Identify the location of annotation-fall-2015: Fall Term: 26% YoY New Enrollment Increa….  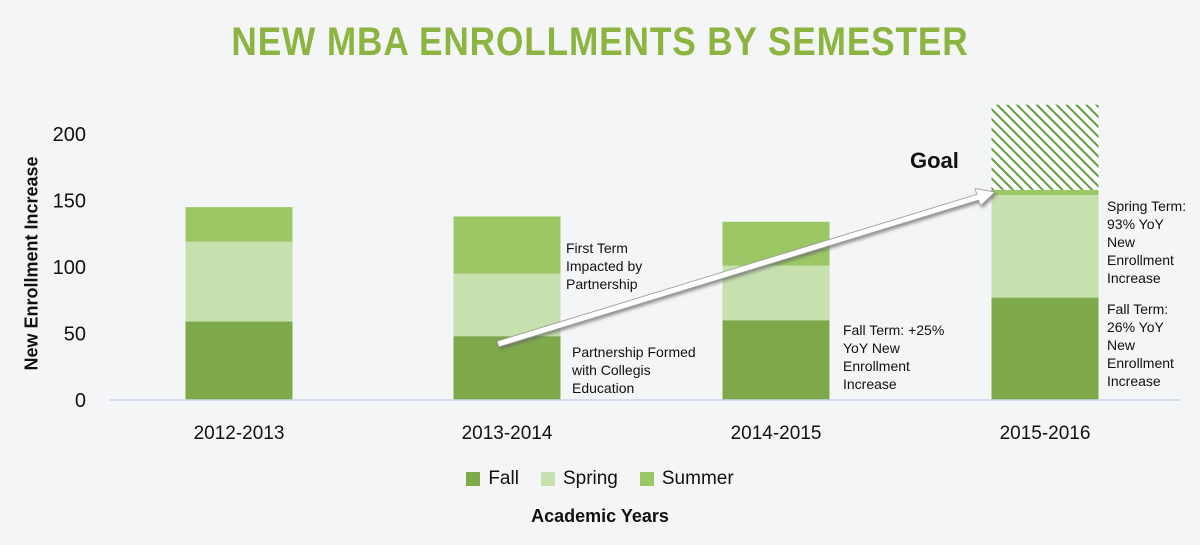
(1140, 345).